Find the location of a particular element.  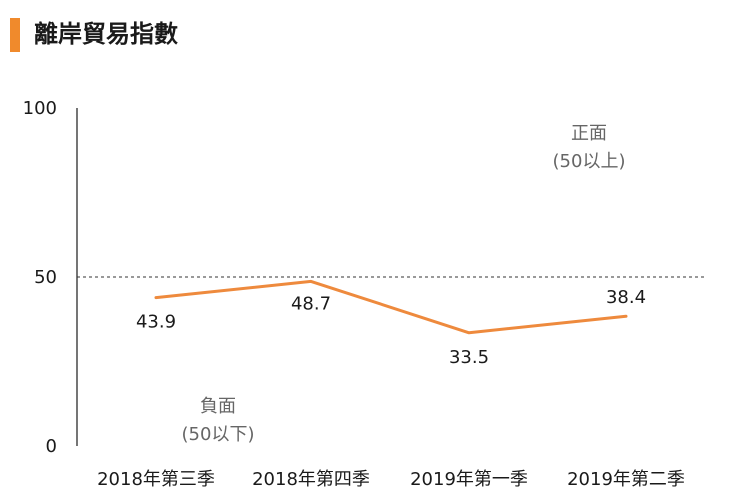

data-label-1: 48.7 is located at coordinates (311, 303).